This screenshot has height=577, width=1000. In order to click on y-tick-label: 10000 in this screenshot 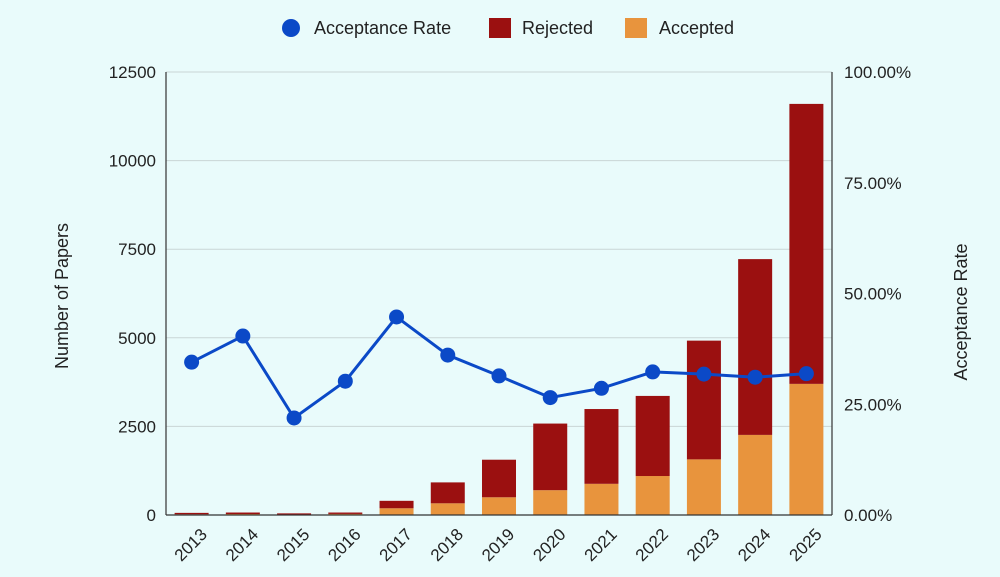, I will do `click(132, 161)`.